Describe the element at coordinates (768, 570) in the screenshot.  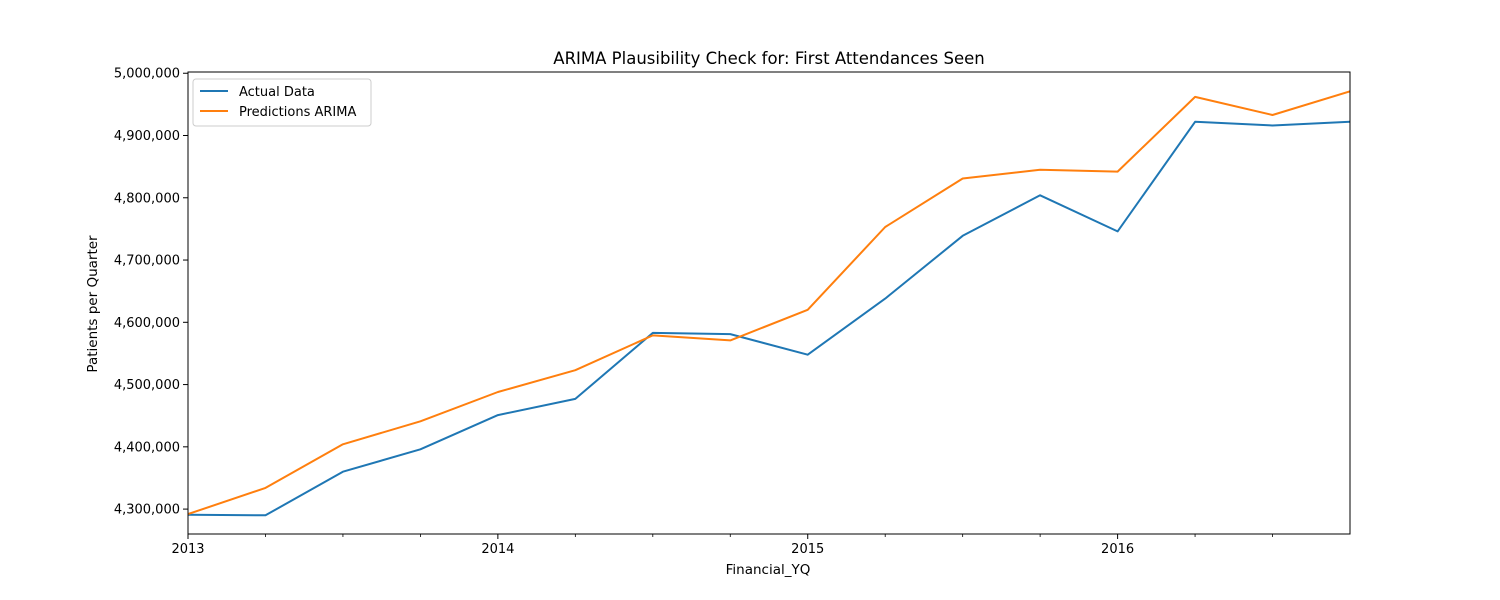
I see `x-axis-label: Financial_YQ` at that location.